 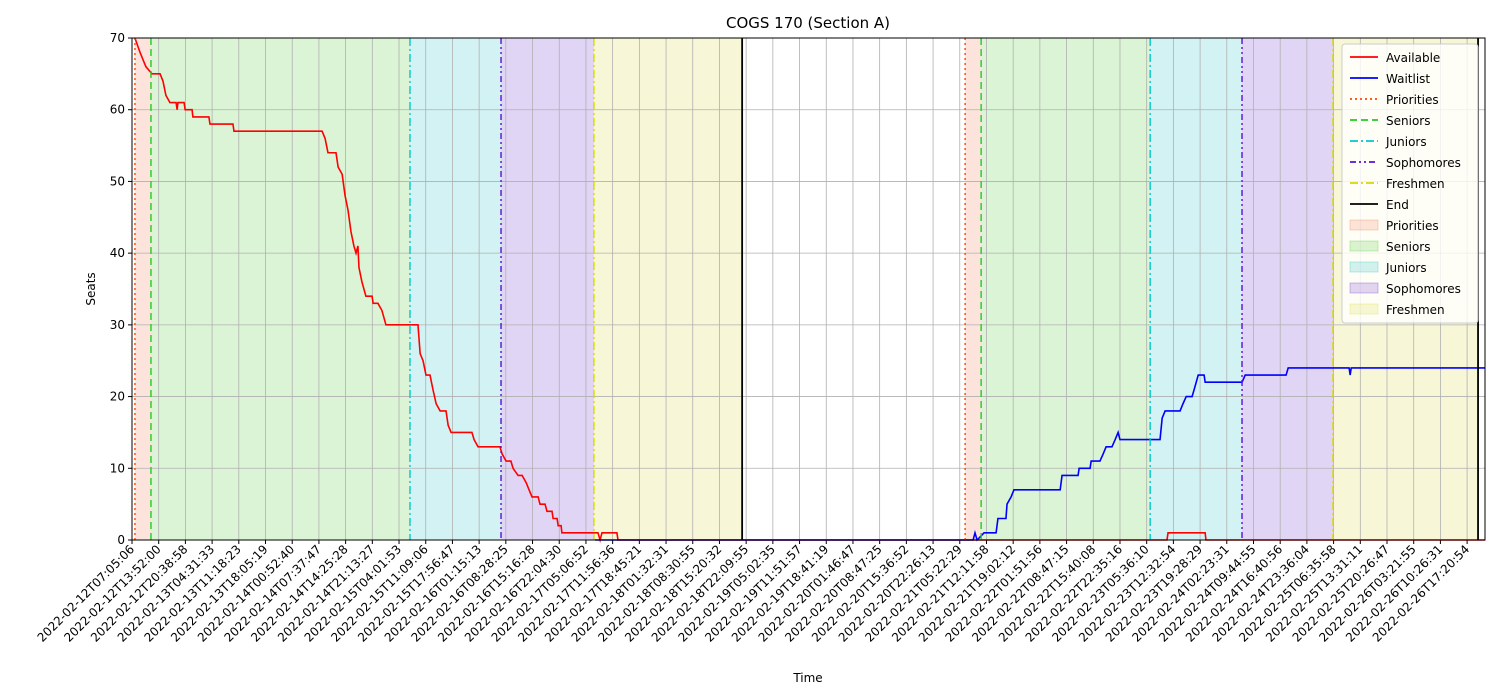 I want to click on legend-label: Waitlist, so click(x=1408, y=79).